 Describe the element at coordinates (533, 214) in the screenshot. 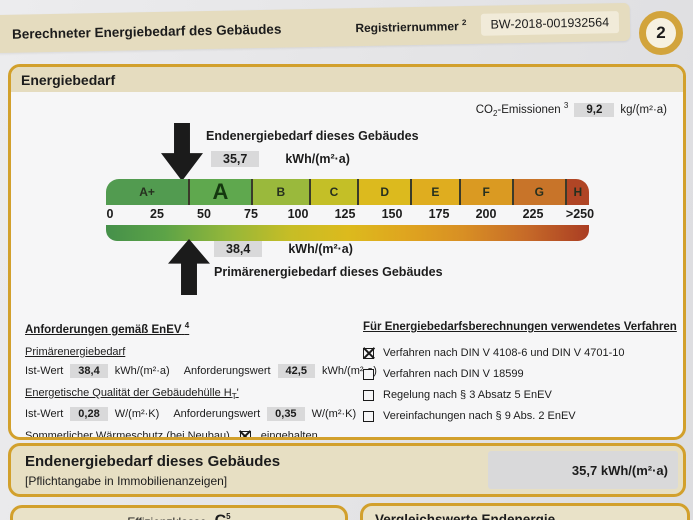

I see `tick-225: 225` at that location.